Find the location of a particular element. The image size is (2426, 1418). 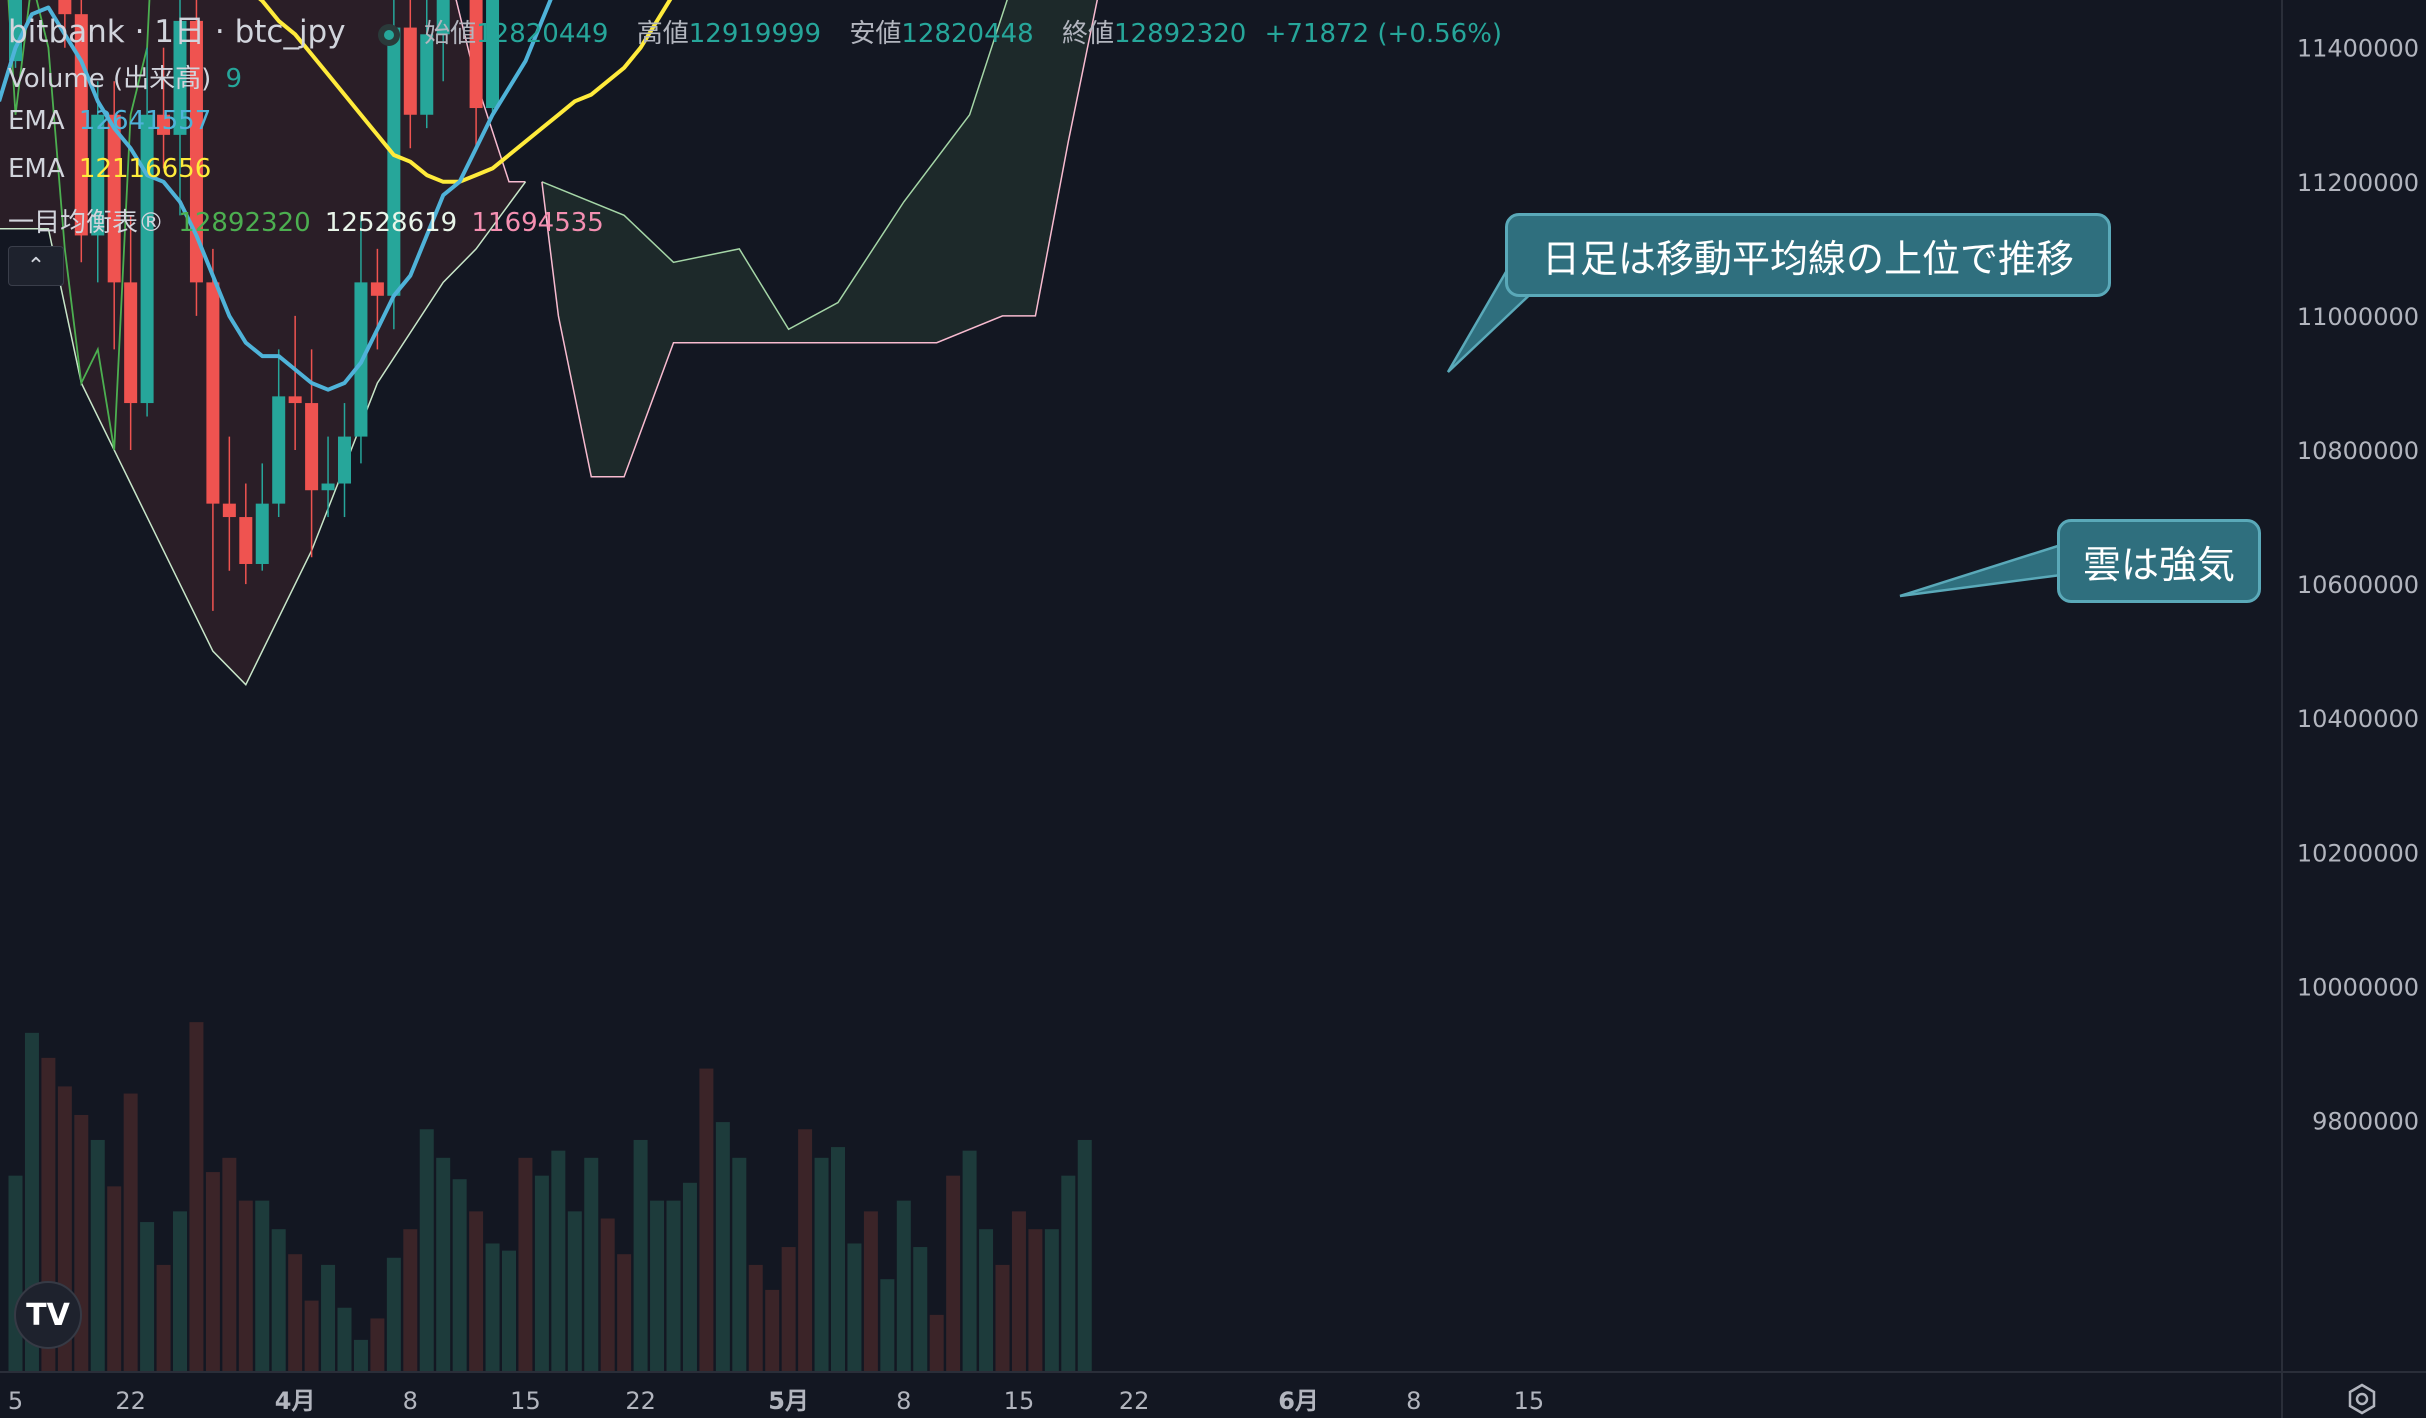

ichimoku-label: 一目均衡表® is located at coordinates (86, 223).